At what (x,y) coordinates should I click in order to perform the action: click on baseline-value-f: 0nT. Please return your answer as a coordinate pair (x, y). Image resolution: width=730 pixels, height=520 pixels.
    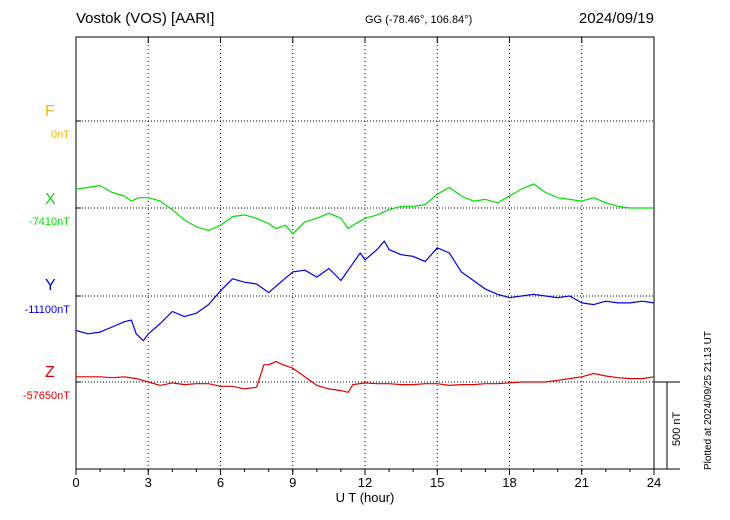
    Looking at the image, I should click on (60, 135).